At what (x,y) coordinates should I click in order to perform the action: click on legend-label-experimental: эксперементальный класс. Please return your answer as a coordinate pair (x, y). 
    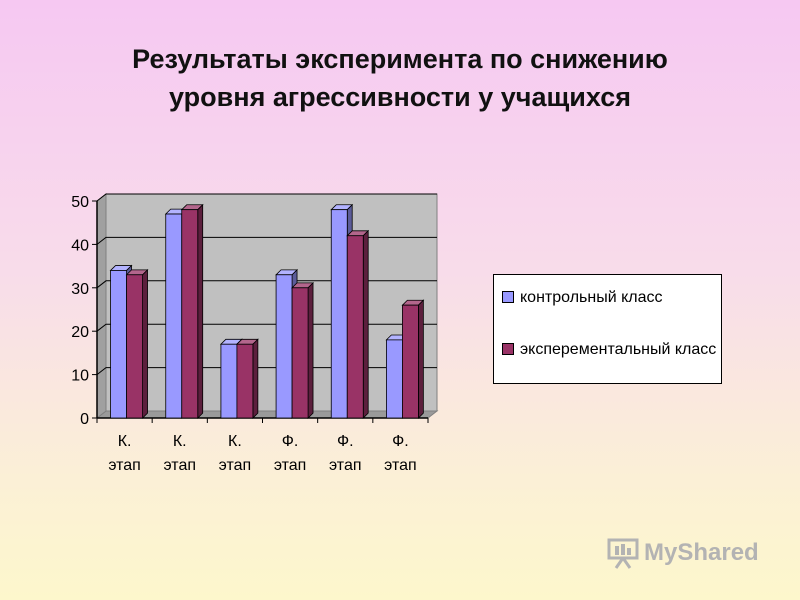
    Looking at the image, I should click on (618, 349).